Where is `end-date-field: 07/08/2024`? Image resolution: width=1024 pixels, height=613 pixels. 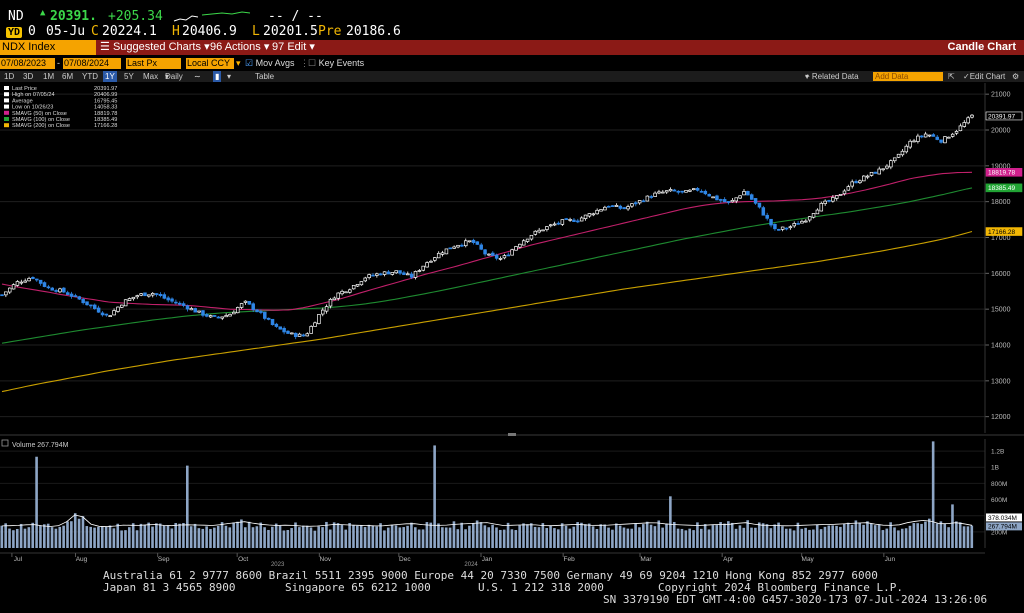
end-date-field: 07/08/2024 is located at coordinates (92, 63).